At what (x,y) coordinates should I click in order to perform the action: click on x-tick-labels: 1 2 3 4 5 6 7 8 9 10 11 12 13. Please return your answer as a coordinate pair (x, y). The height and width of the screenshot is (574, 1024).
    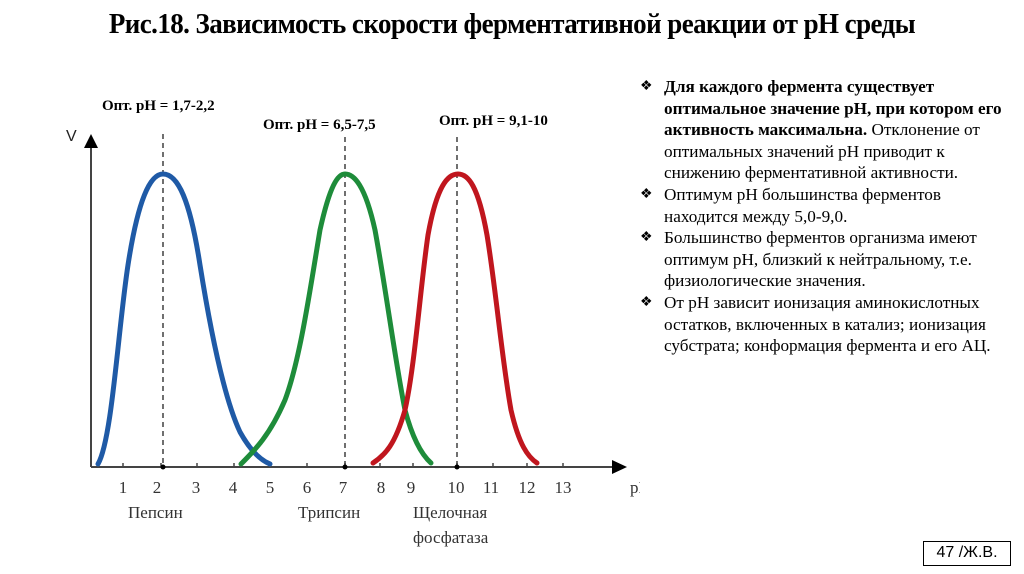
    Looking at the image, I should click on (345, 487).